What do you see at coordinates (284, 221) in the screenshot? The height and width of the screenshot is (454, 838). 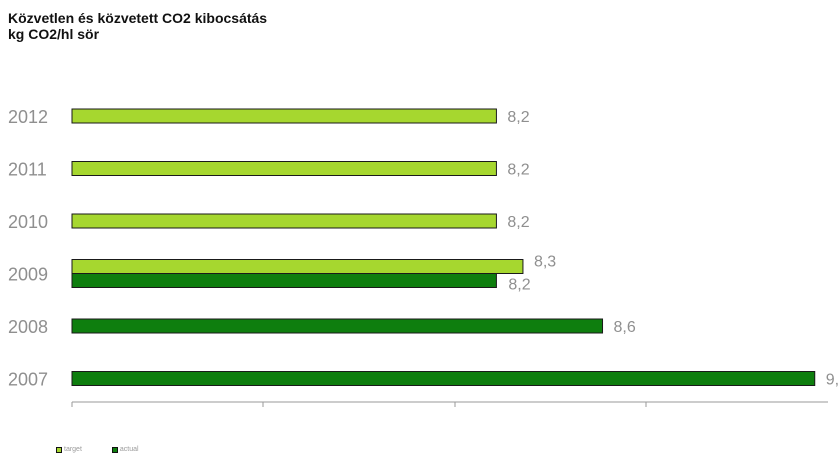 I see `bar-target-2010` at bounding box center [284, 221].